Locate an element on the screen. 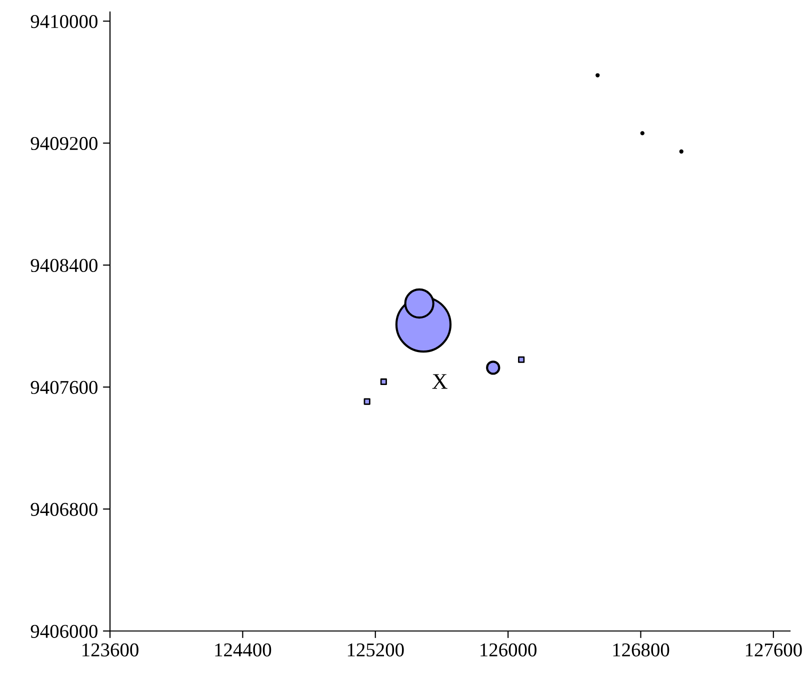 The height and width of the screenshot is (678, 808). x-tick-label: 125200 is located at coordinates (376, 649).